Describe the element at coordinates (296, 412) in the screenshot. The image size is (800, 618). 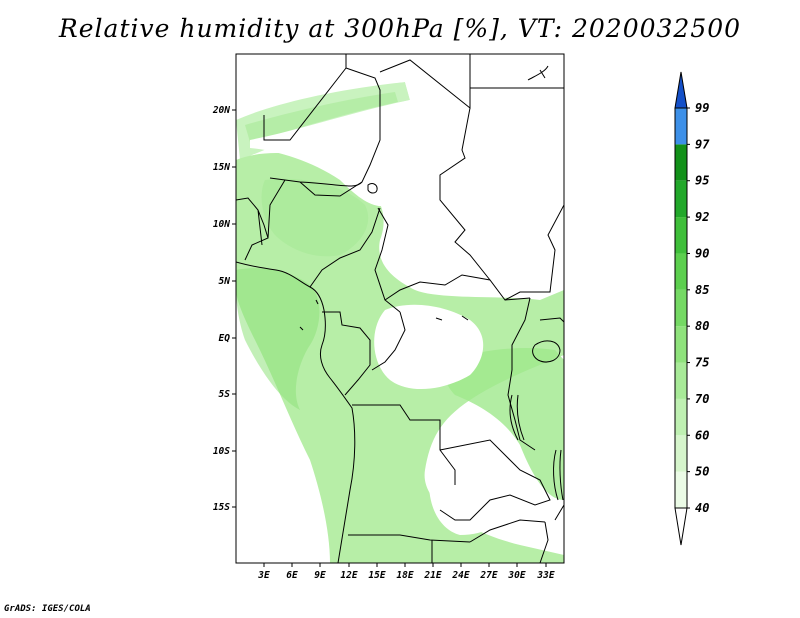
I see `coastline-west` at that location.